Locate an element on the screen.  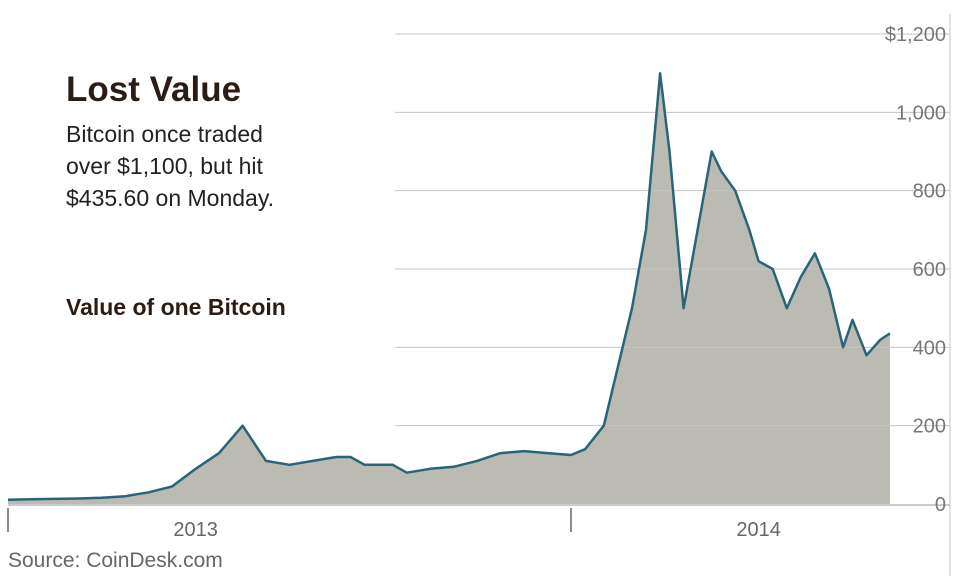
y-tick-label: 1,000 is located at coordinates (921, 113).